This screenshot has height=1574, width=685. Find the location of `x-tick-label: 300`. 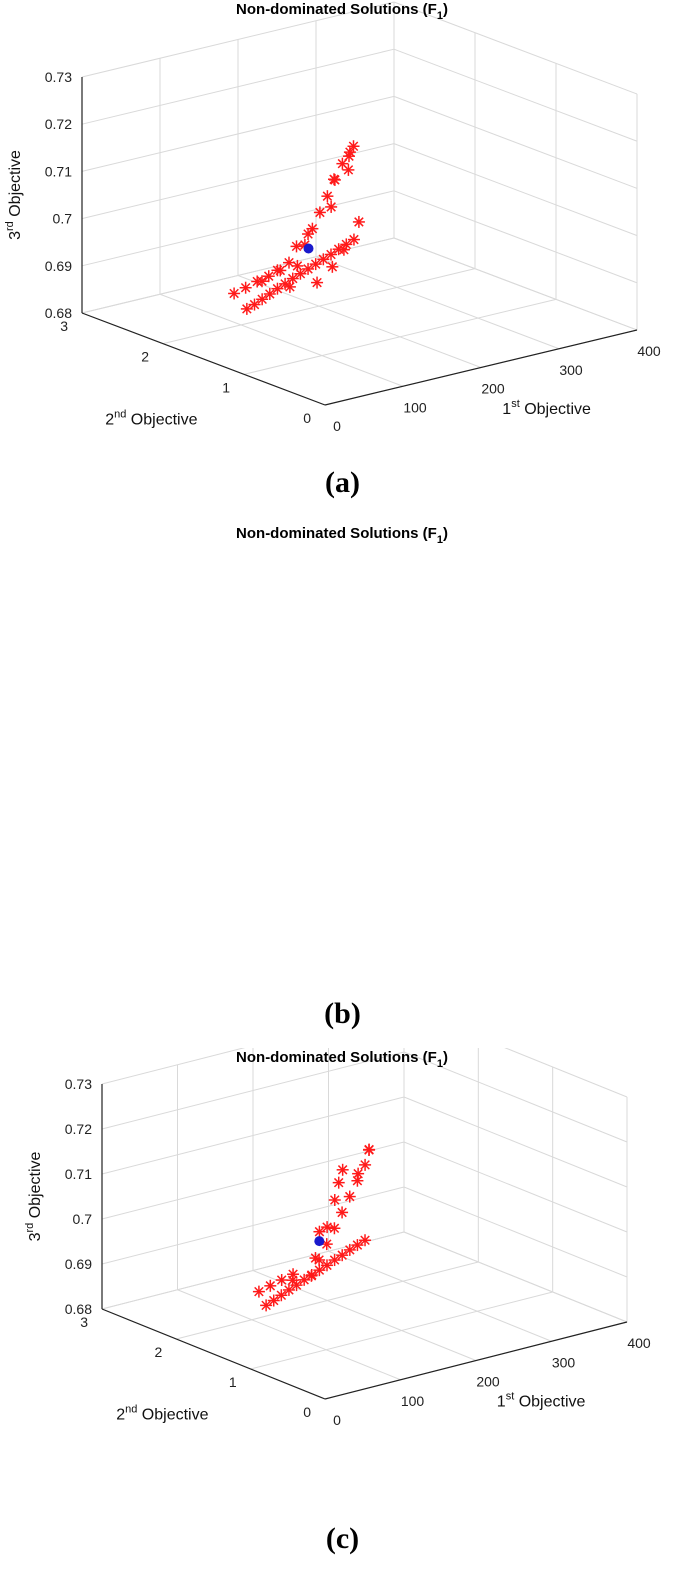

x-tick-label: 300 is located at coordinates (571, 370).